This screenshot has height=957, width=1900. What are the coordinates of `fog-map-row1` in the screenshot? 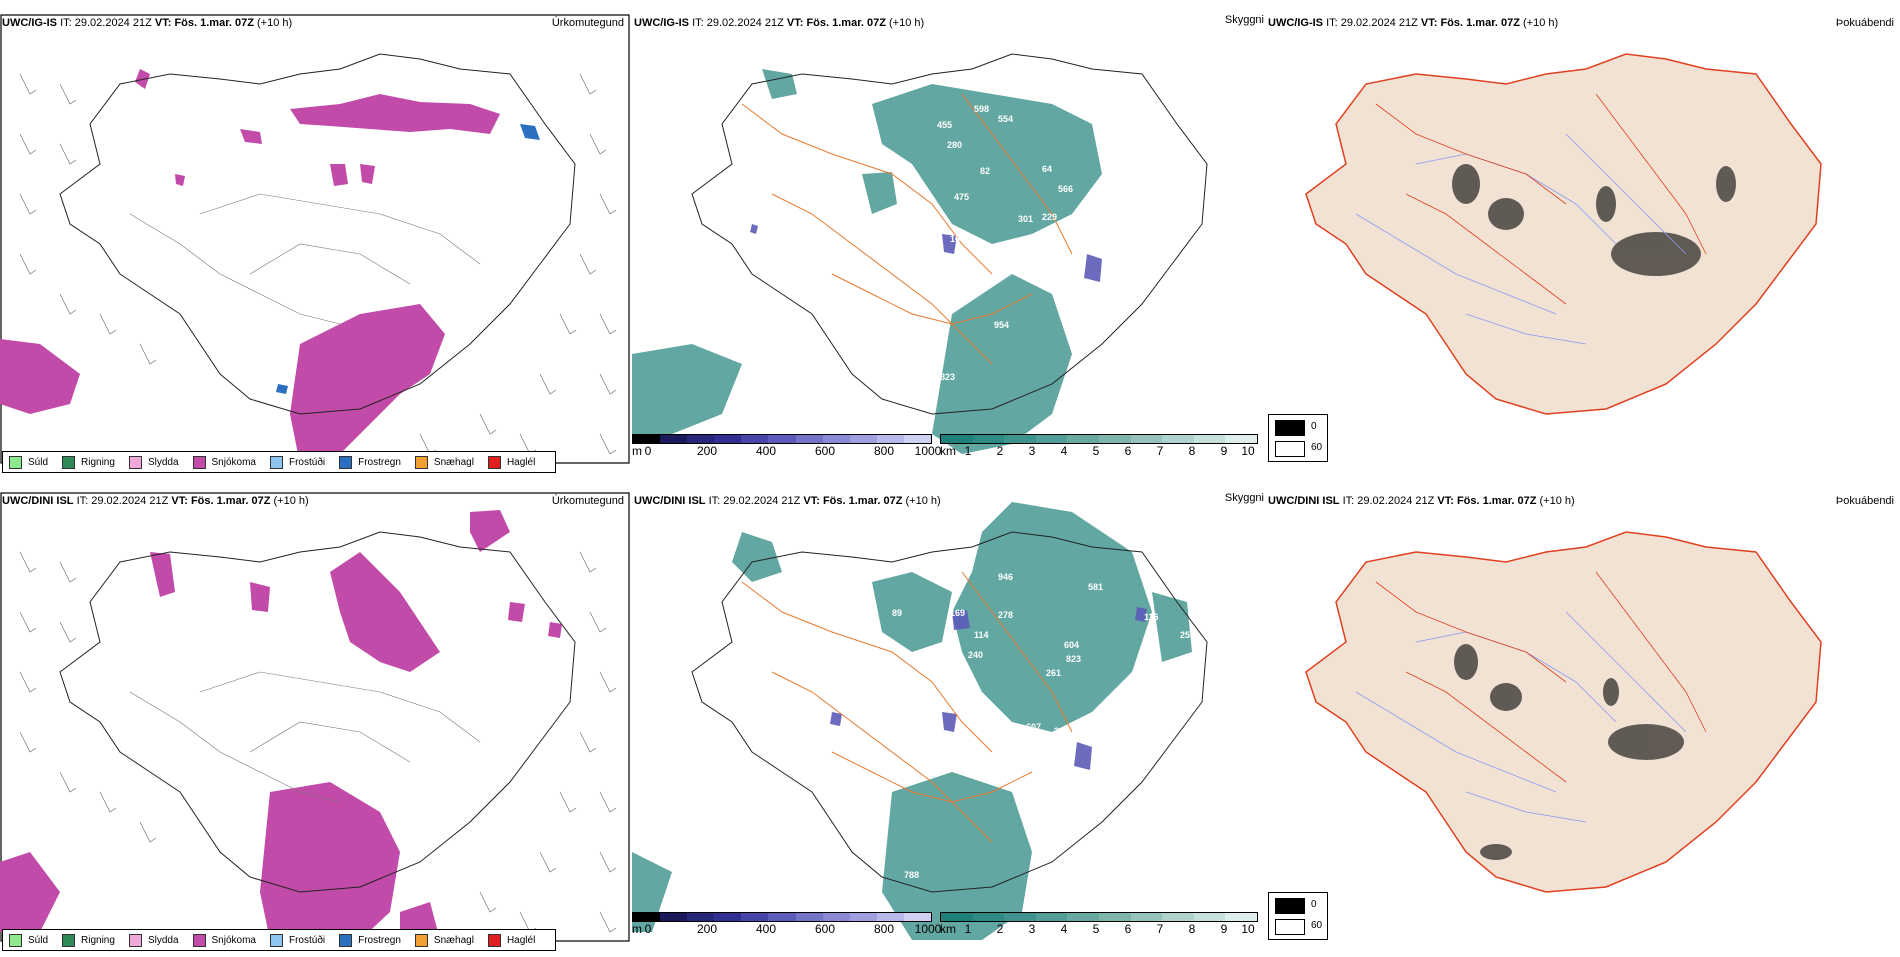 It's located at (1563, 234).